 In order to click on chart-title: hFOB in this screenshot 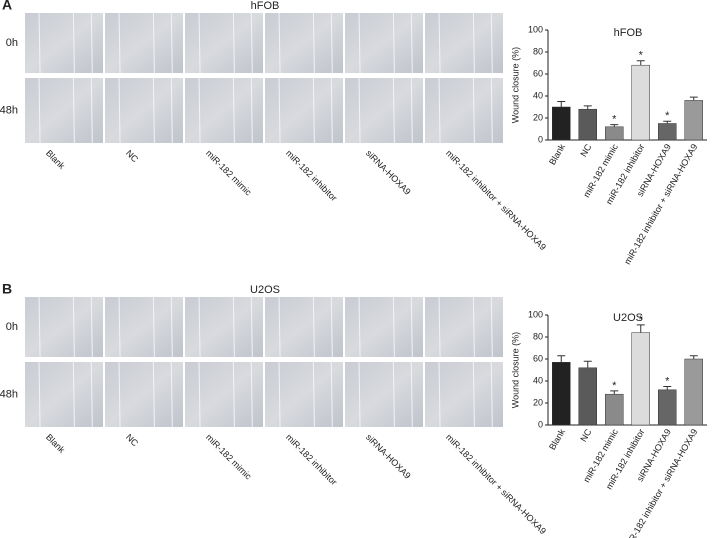, I will do `click(628, 33)`.